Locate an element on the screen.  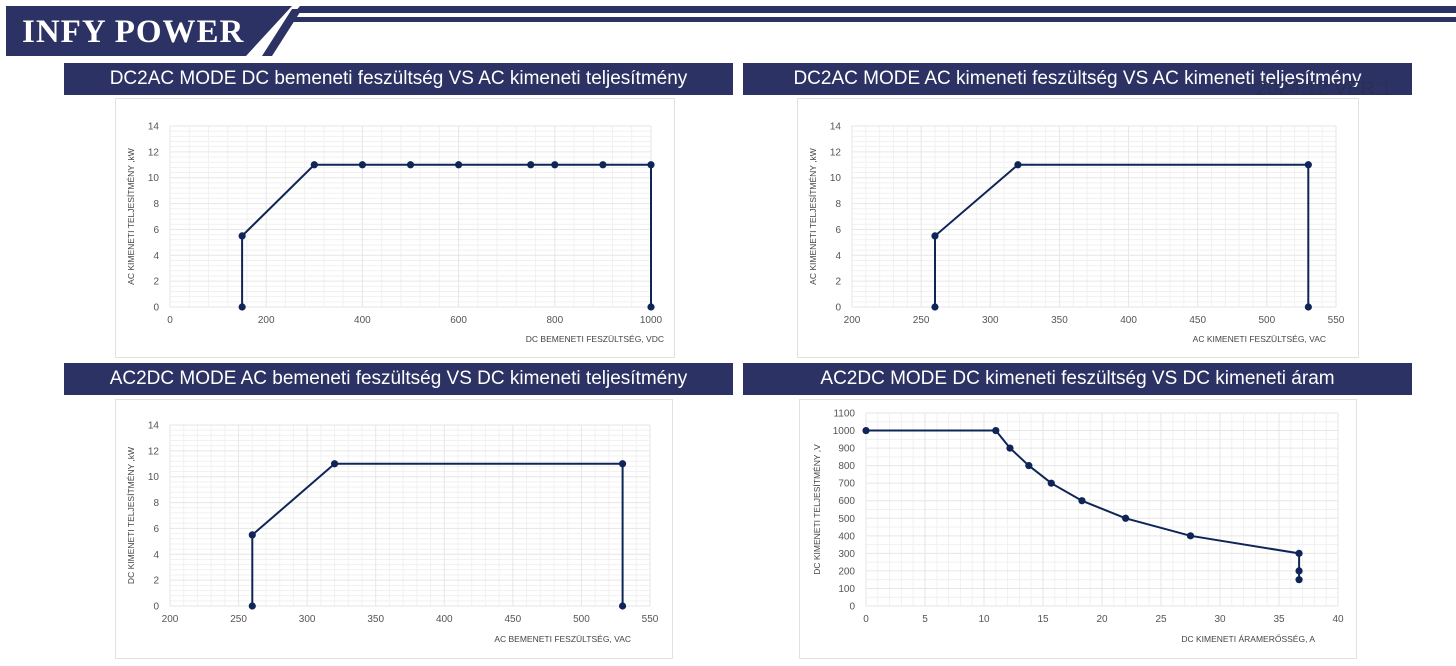
x-tick-label: 25 is located at coordinates (1161, 619).